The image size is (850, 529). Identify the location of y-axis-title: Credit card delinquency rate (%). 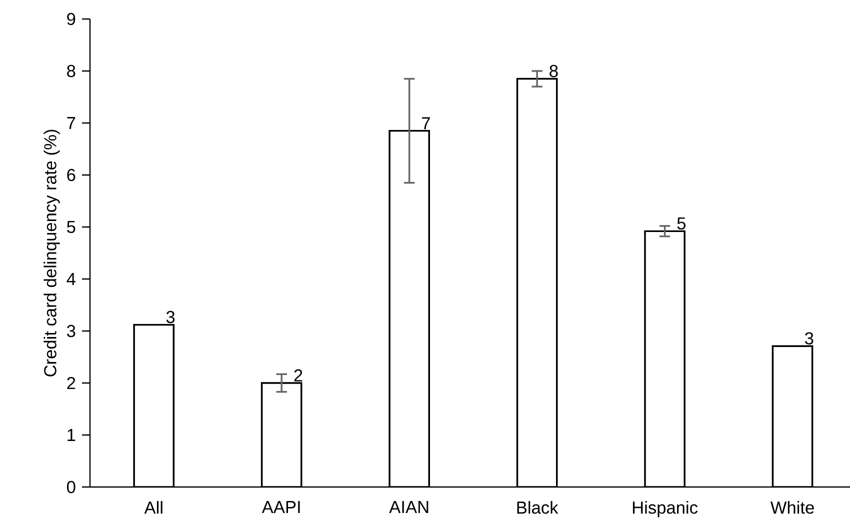
(52, 253).